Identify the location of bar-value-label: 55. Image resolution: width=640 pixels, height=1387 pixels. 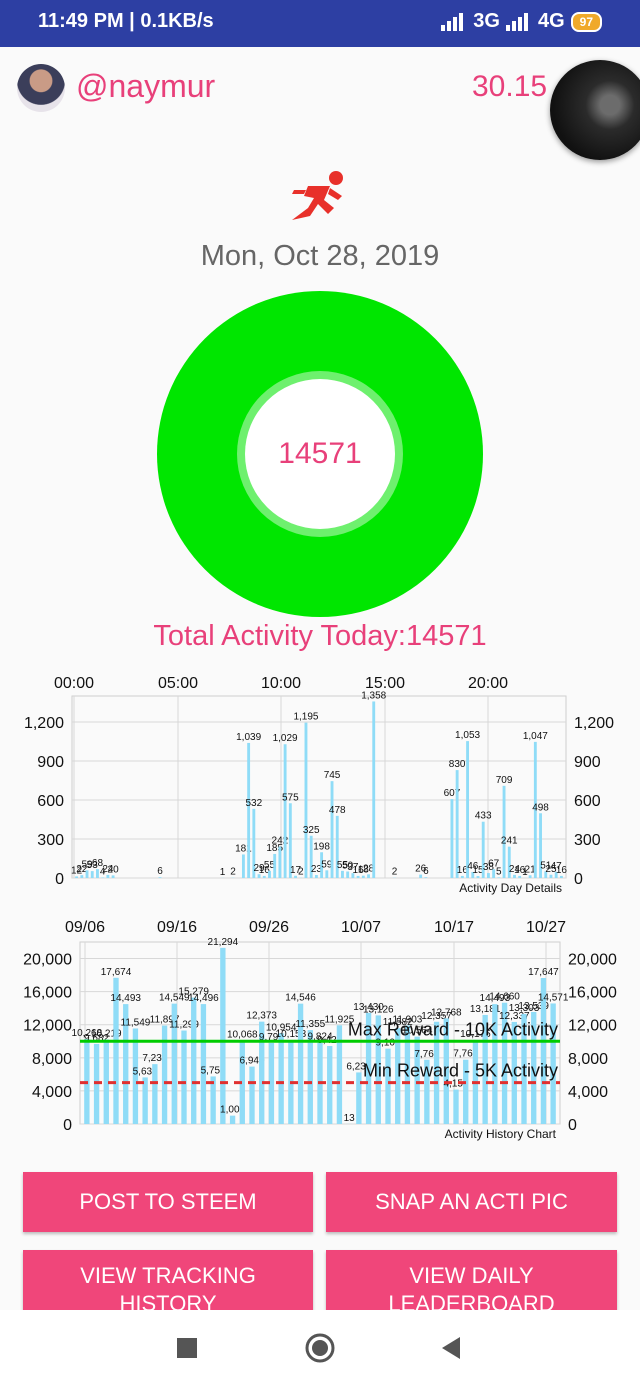
(270, 865).